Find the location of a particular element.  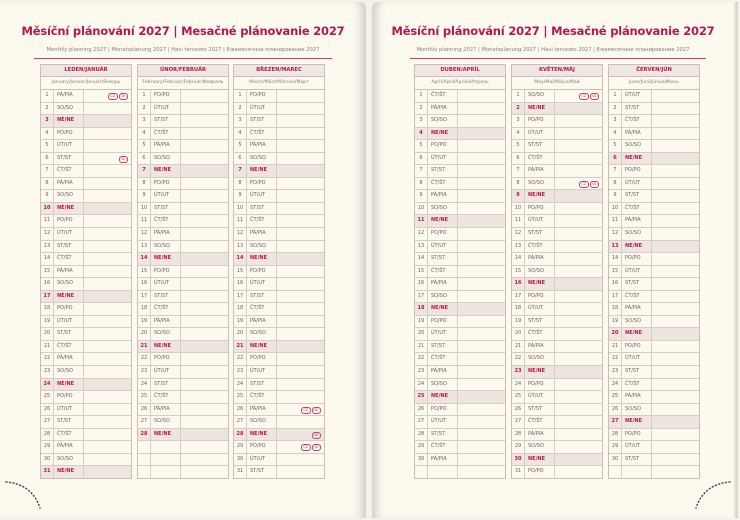

day-row: 1 ÚT/UT is located at coordinates (654, 96).